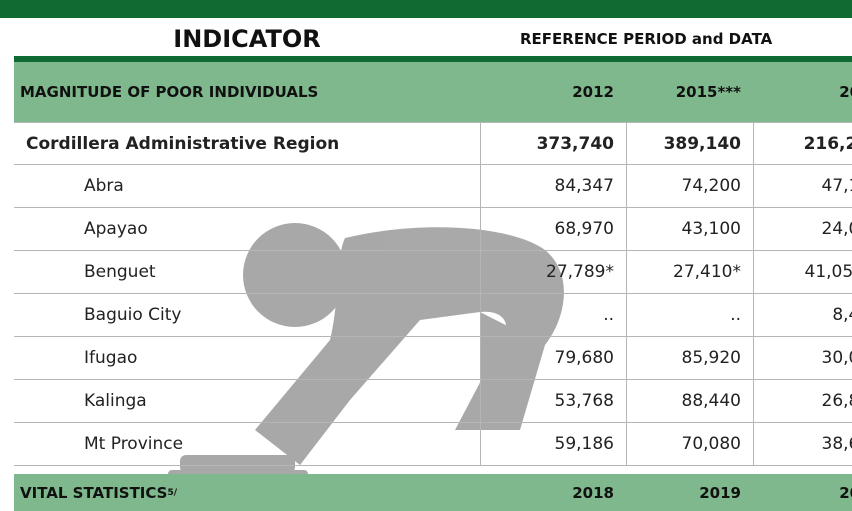 Image resolution: width=852 pixels, height=511 pixels. I want to click on row-value: 59,186, so click(553, 444).